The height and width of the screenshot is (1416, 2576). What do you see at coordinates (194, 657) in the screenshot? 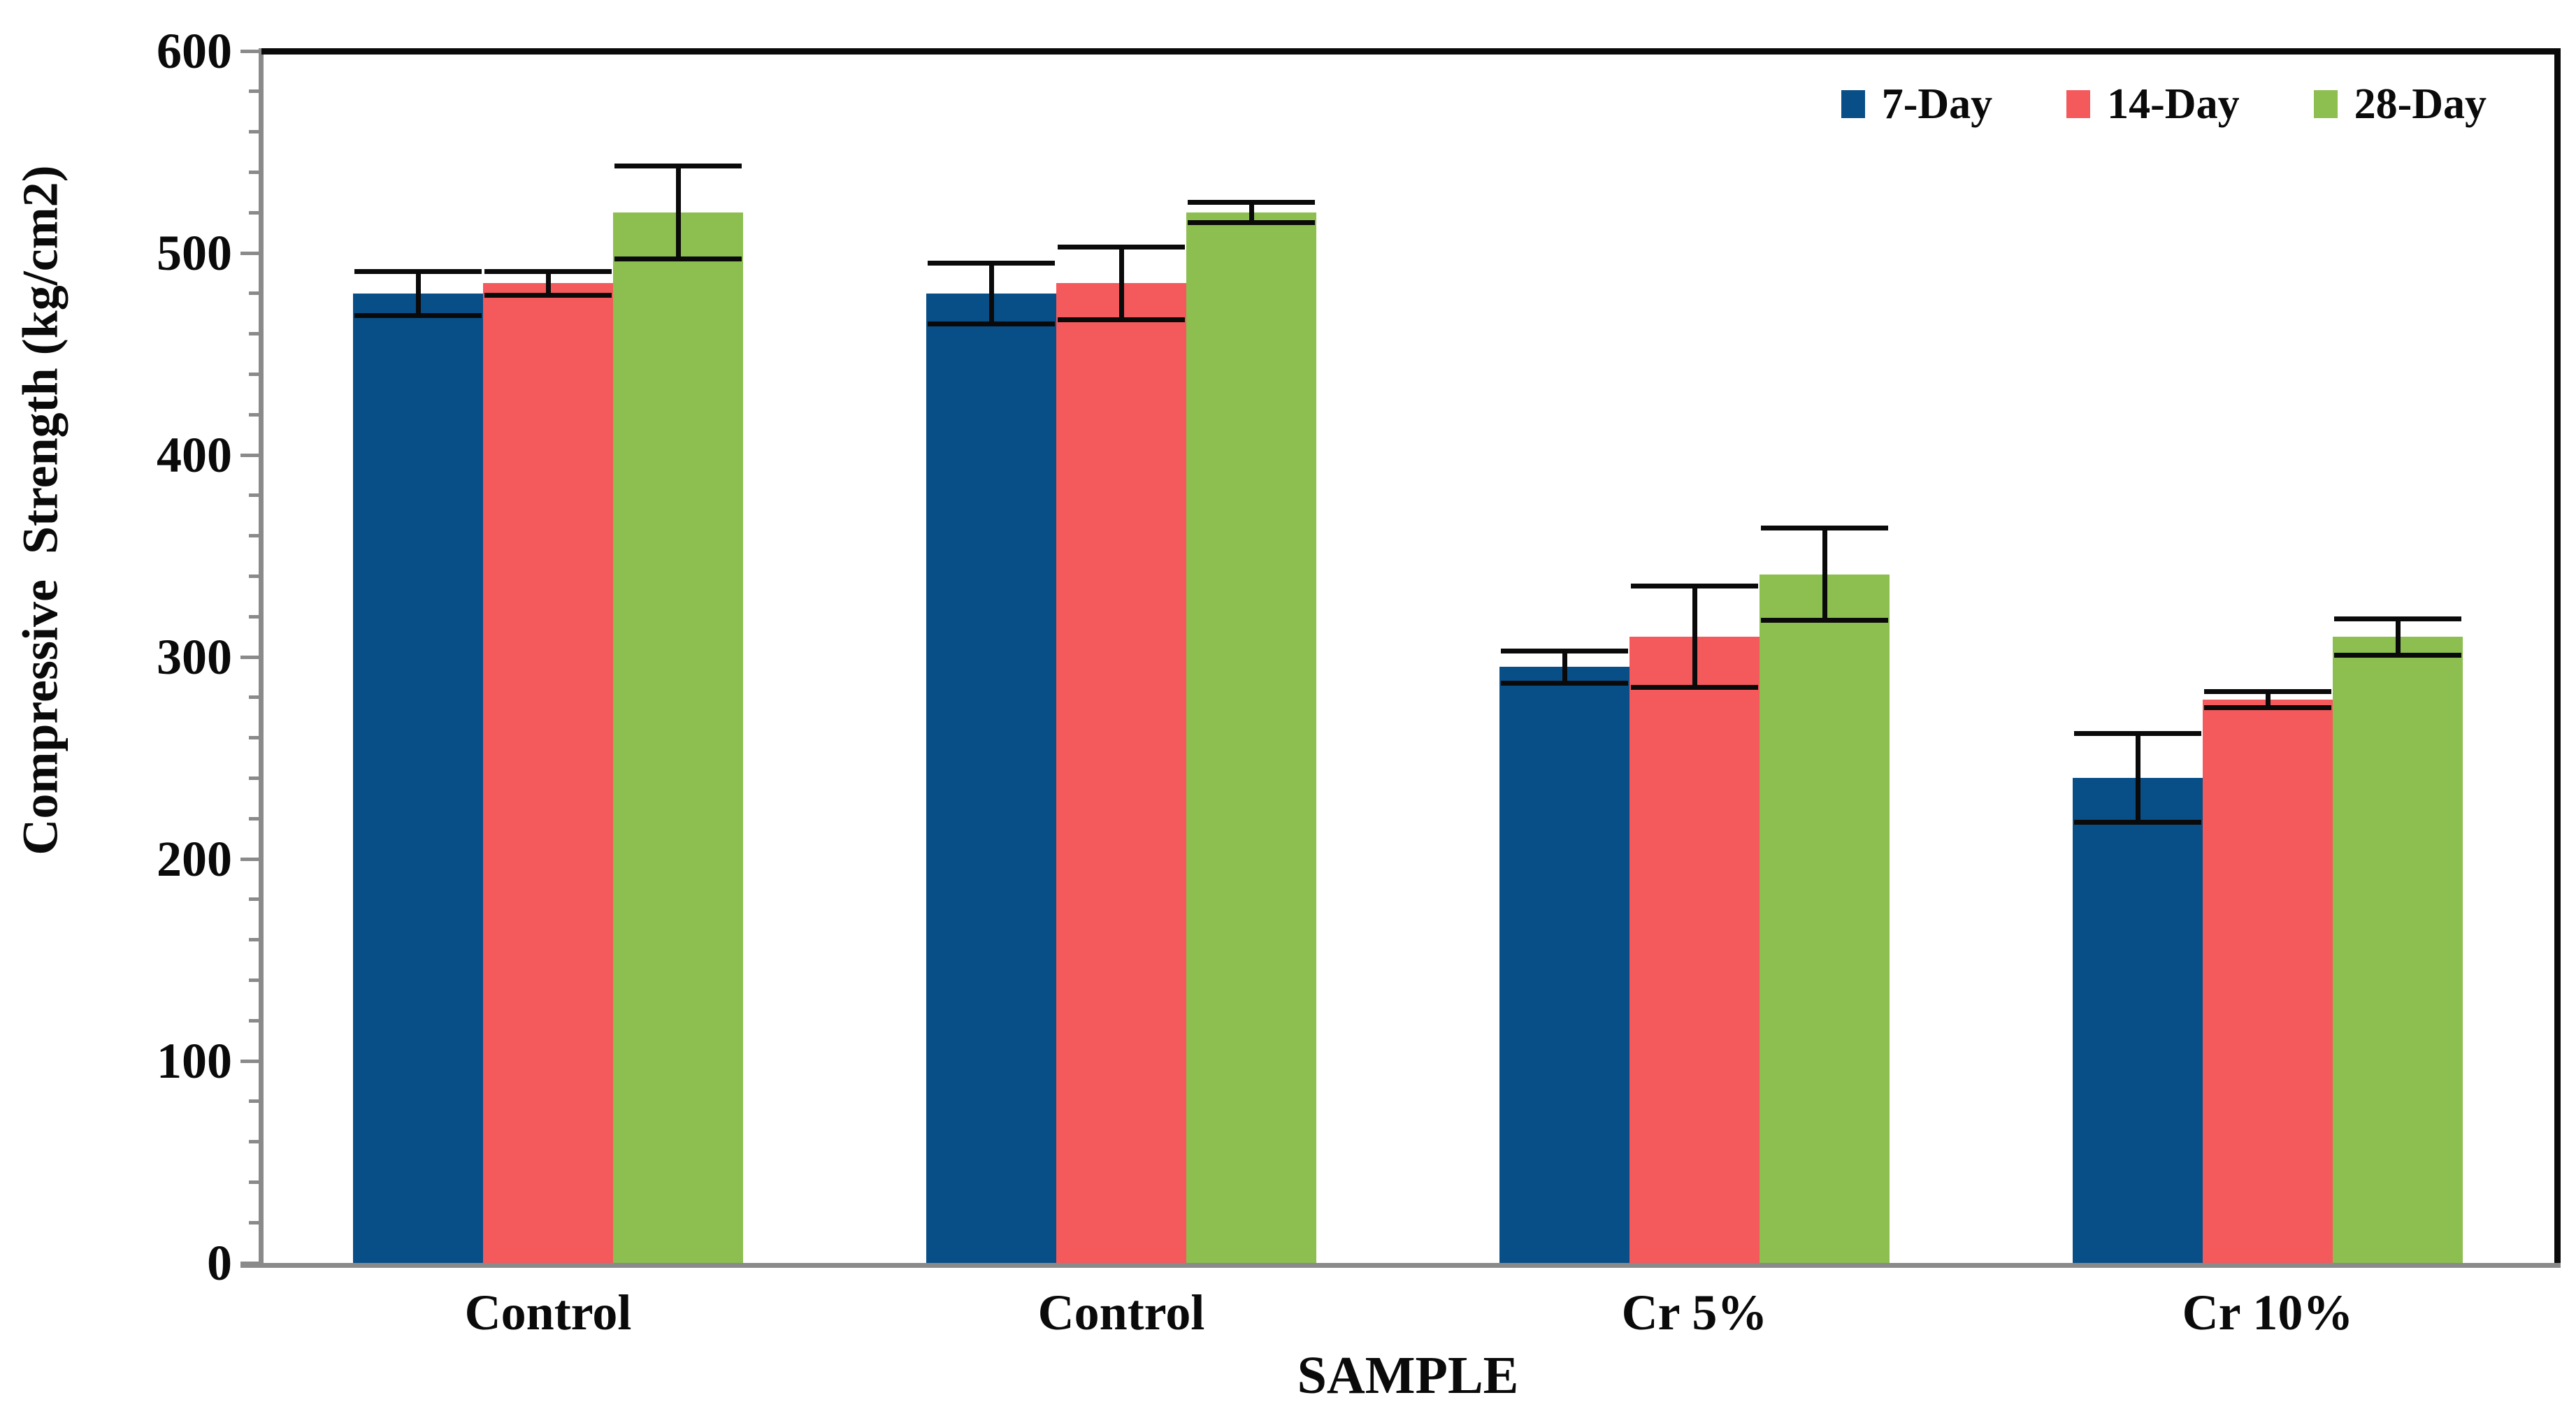
I see `y-tick-label: 300` at bounding box center [194, 657].